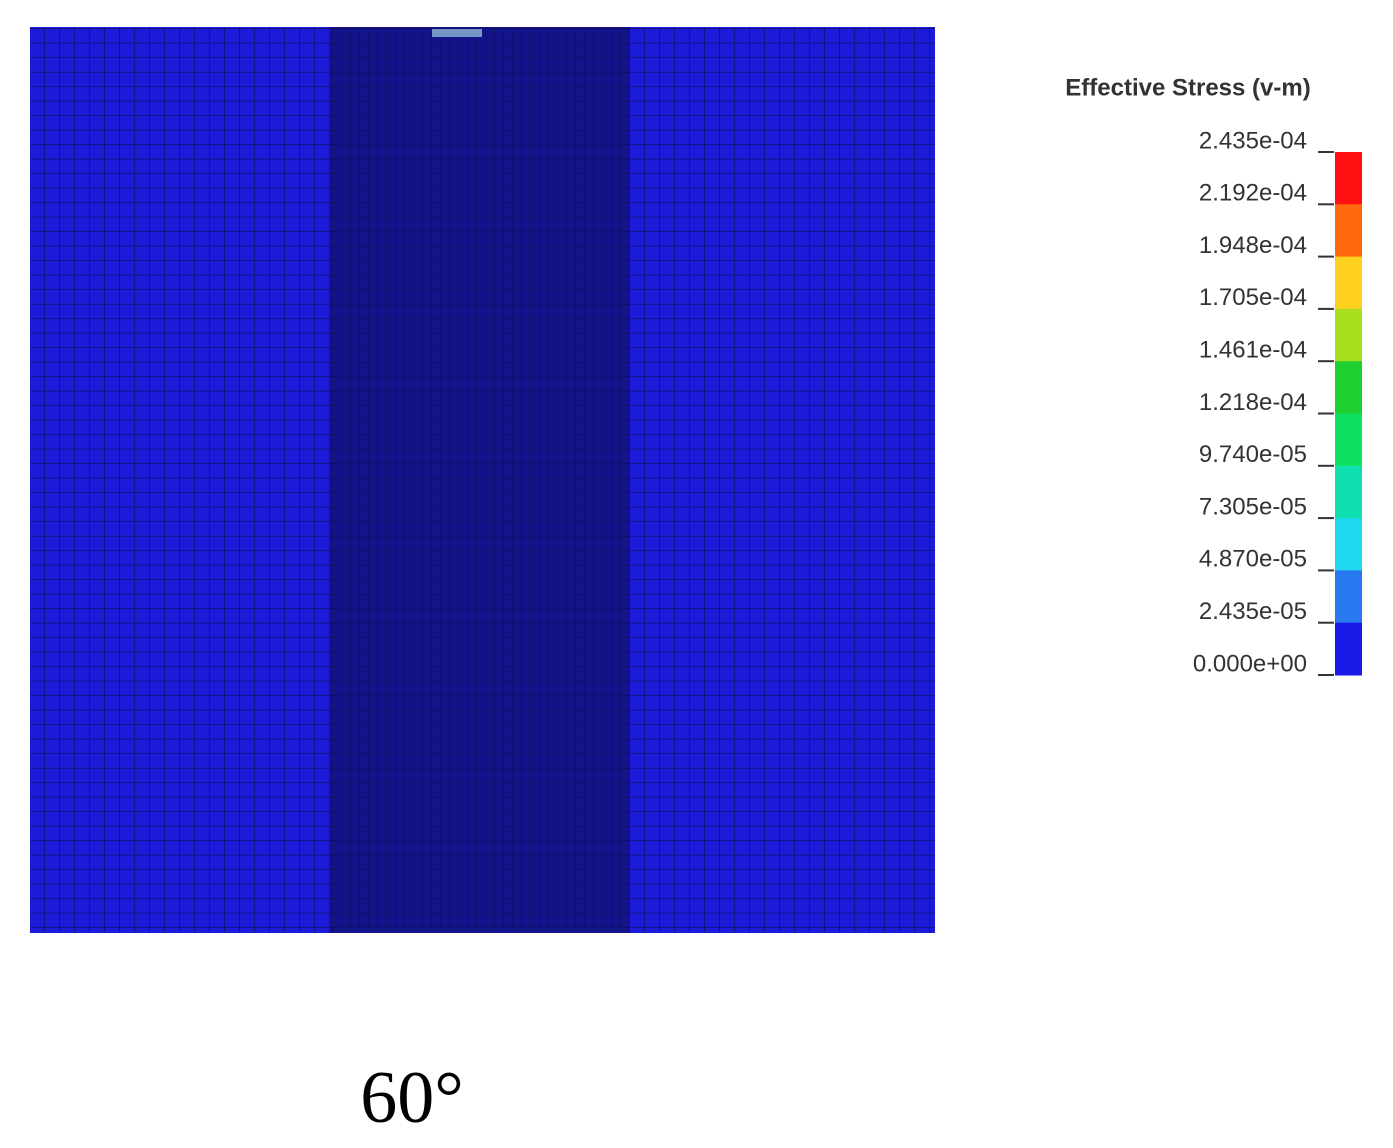  I want to click on legend-label: 1.461e-04, so click(1253, 350).